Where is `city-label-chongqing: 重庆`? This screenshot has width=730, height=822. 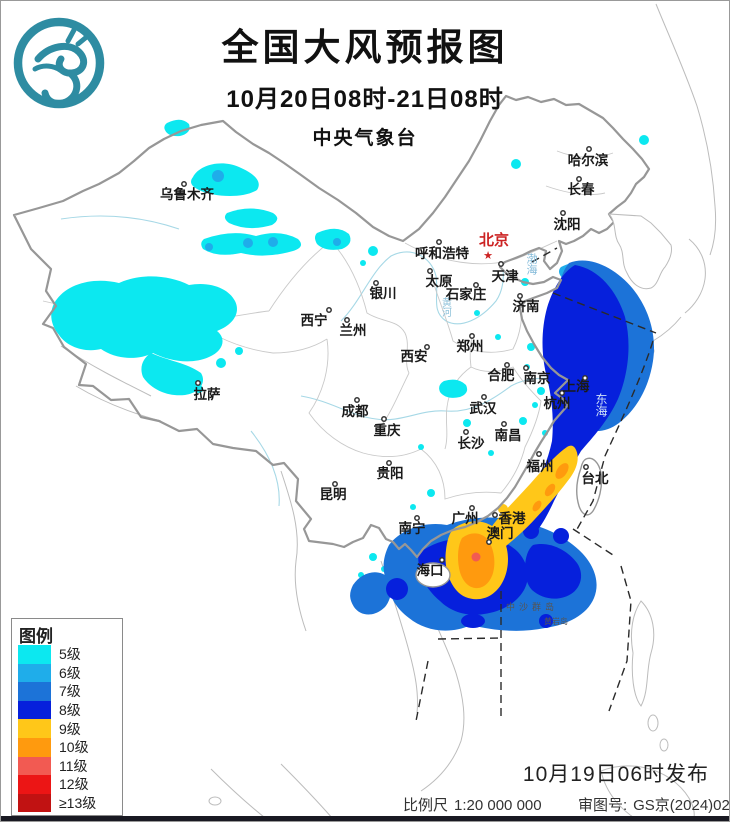 city-label-chongqing: 重庆 is located at coordinates (387, 430).